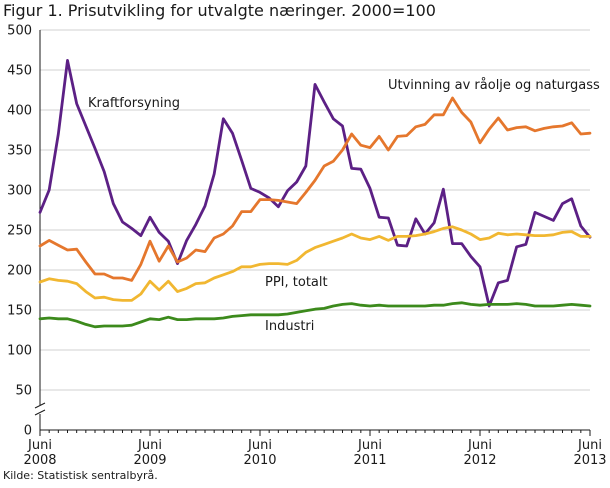  What do you see at coordinates (494, 85) in the screenshot?
I see `annotation-utvinning-av-r-olje-og-naturgass: Utvinning av råolje og naturgass` at bounding box center [494, 85].